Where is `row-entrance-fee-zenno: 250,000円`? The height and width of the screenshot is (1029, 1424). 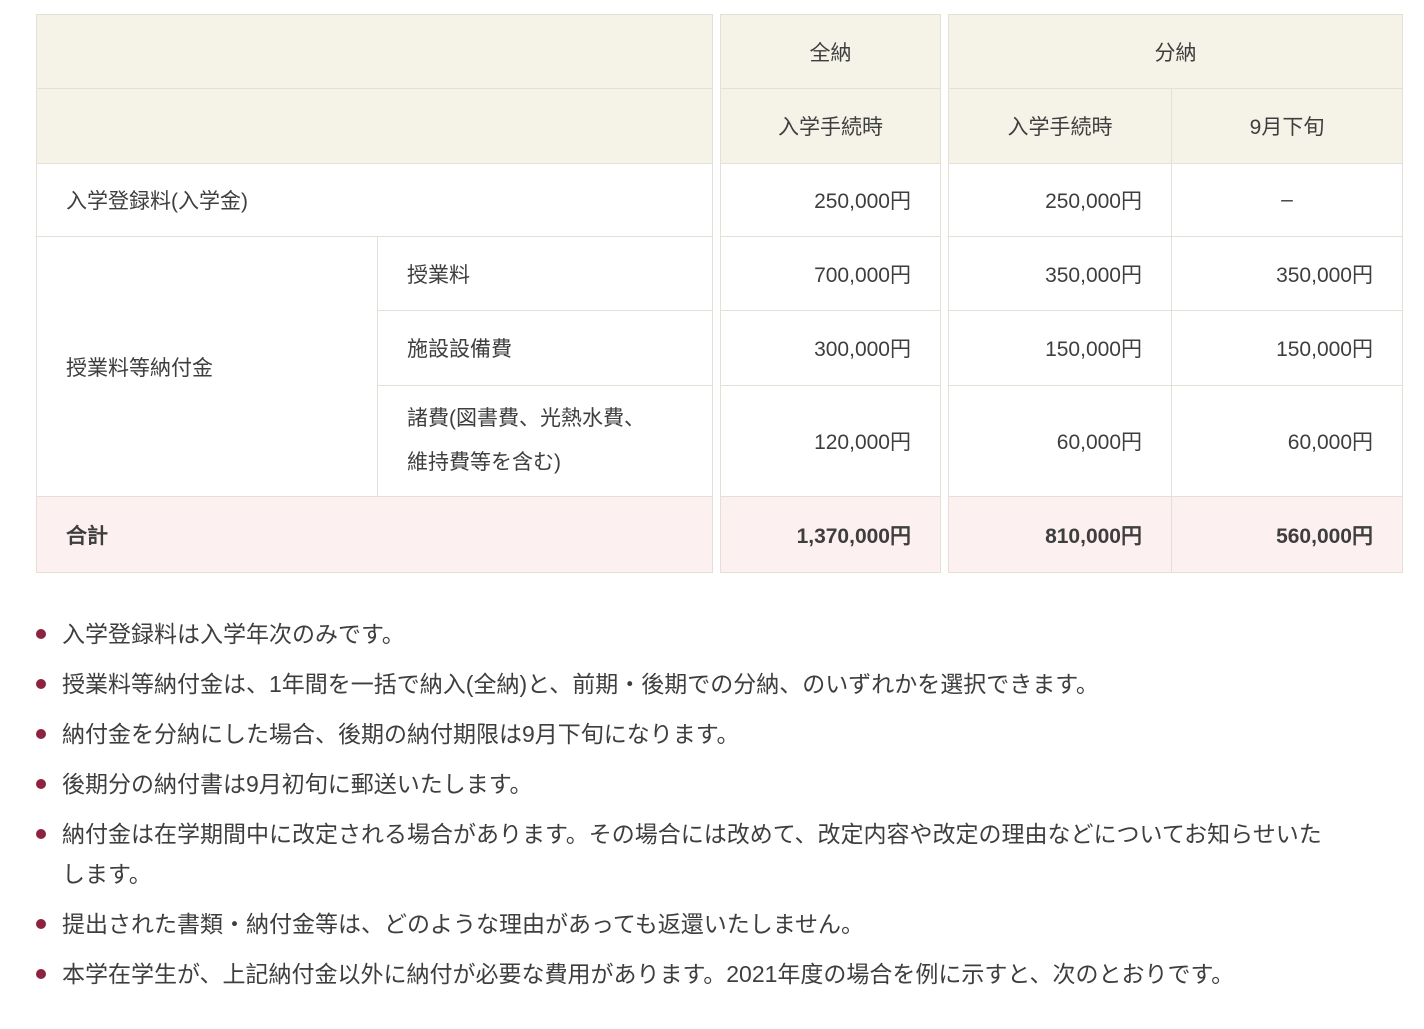 row-entrance-fee-zenno: 250,000円 is located at coordinates (830, 200).